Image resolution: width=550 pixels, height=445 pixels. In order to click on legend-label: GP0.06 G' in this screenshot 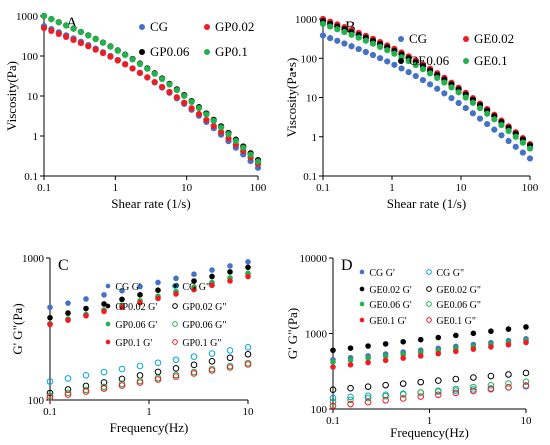, I will do `click(136, 325)`.